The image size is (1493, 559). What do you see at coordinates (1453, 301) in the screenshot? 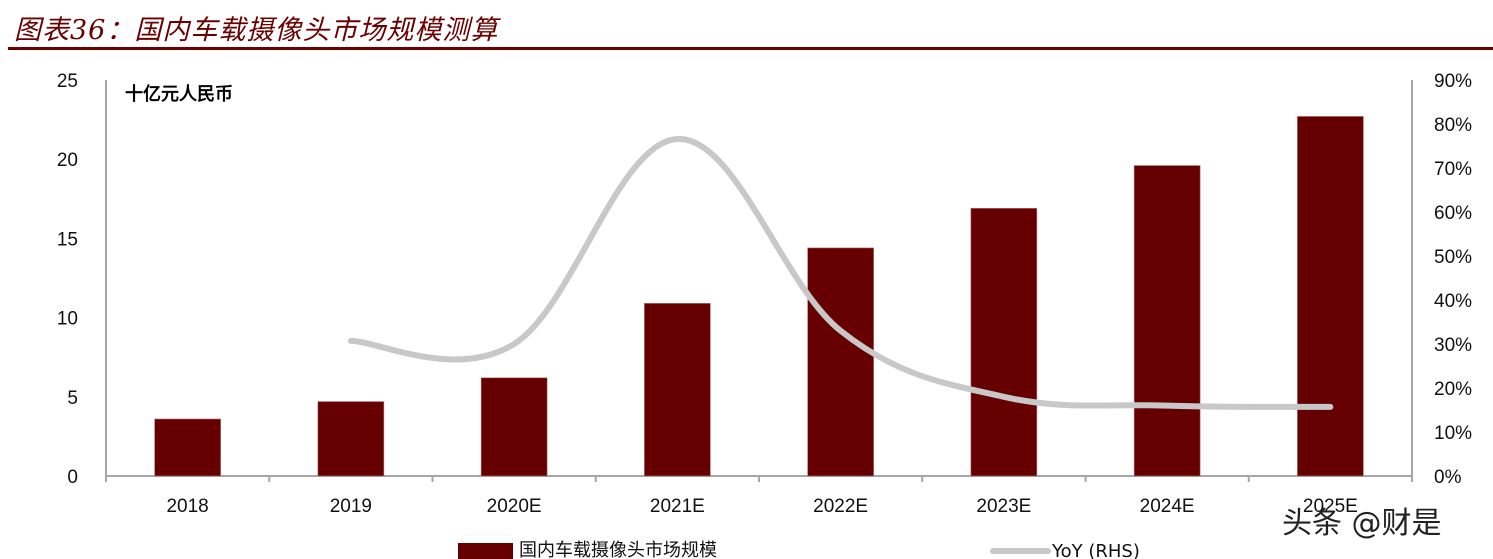
I see `right-tick-label: 40%` at bounding box center [1453, 301].